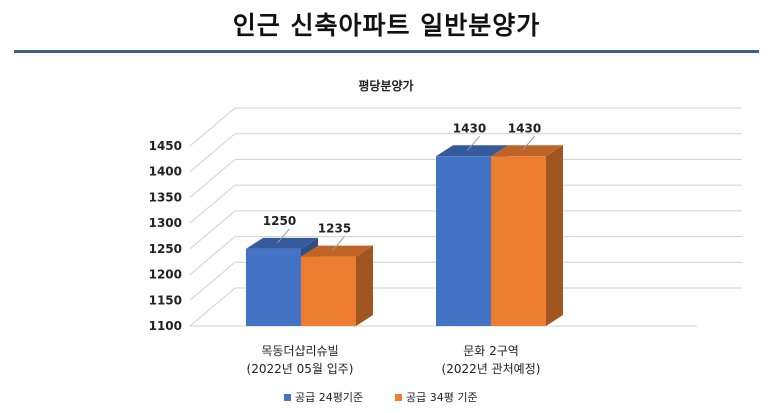  Describe the element at coordinates (165, 300) in the screenshot. I see `y-tick-label: 1150` at that location.